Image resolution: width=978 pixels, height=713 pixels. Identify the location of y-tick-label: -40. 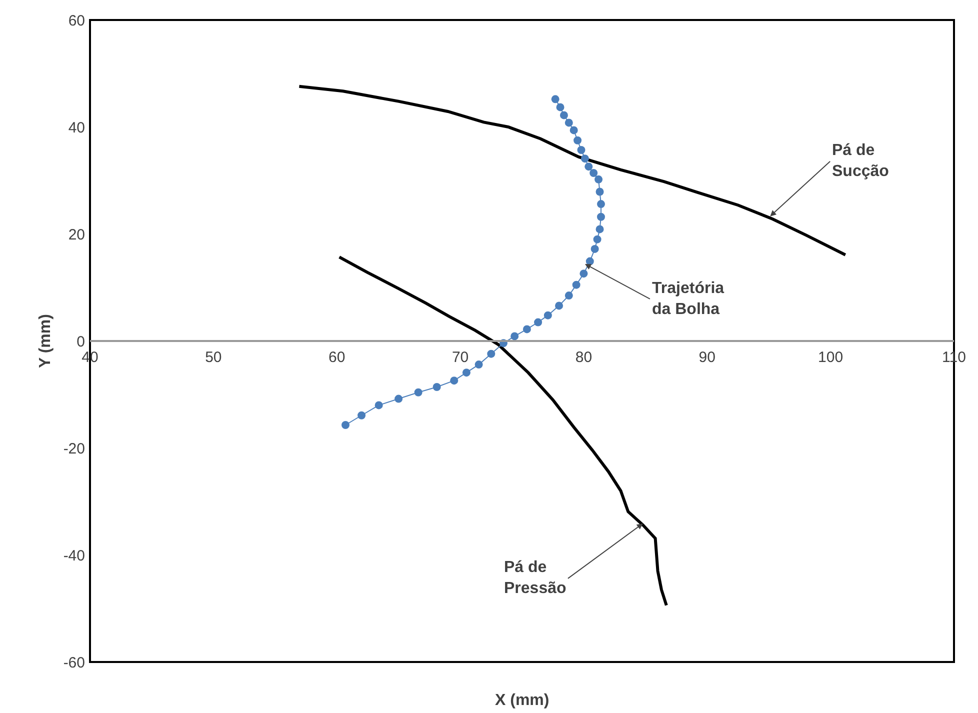
(74, 555).